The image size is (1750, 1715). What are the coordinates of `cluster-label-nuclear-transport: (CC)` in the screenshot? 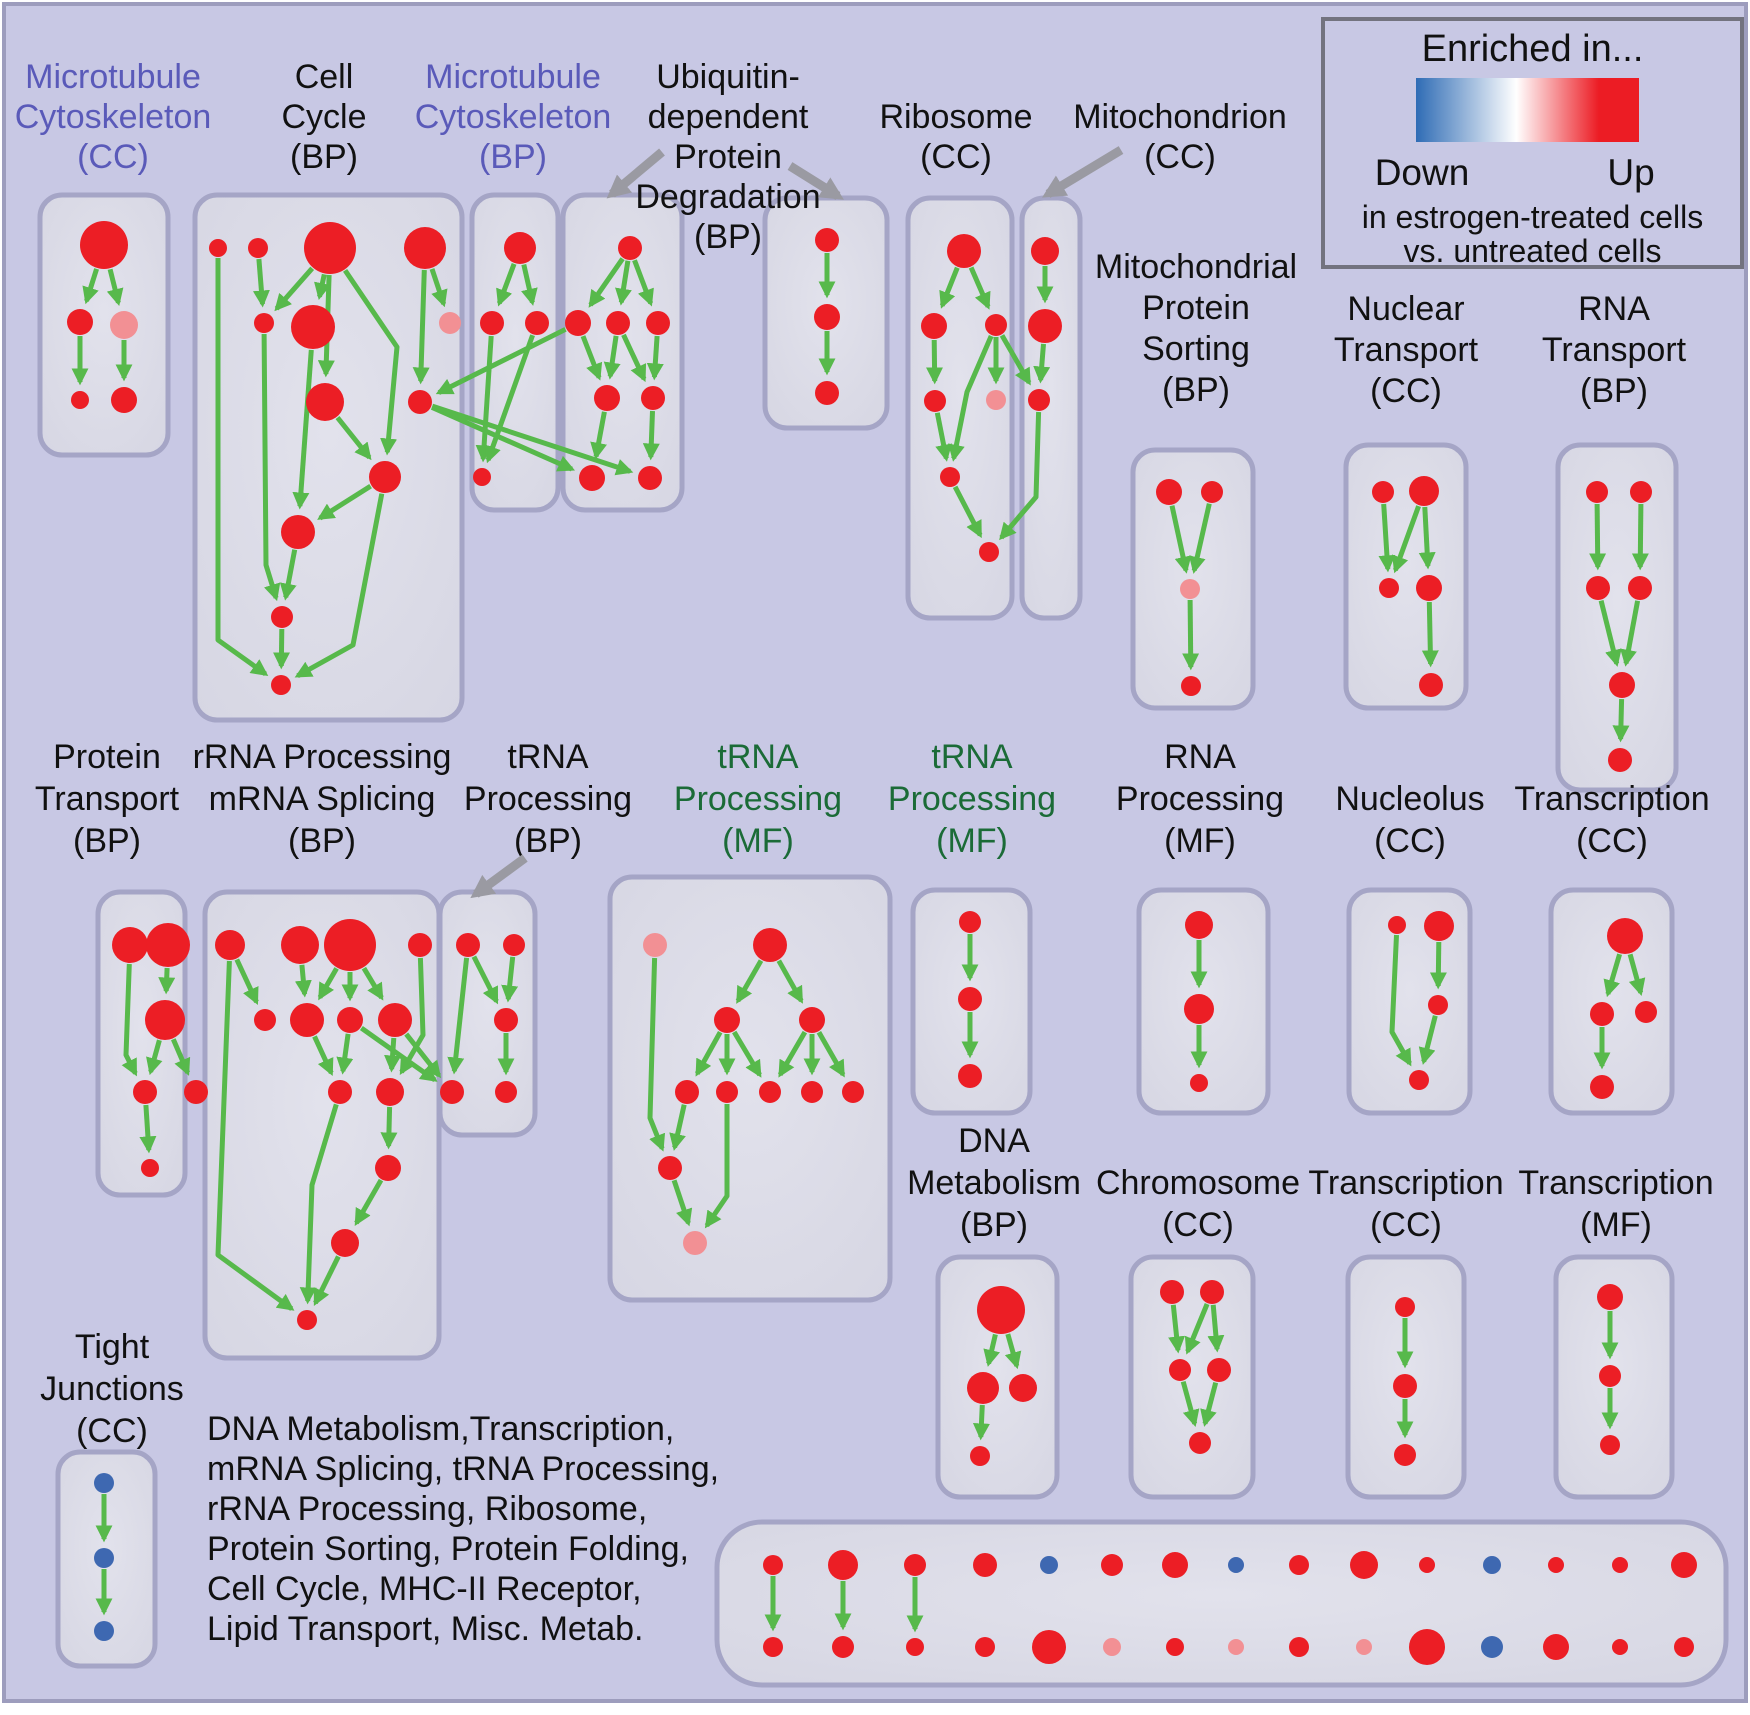 It's located at (1406, 391).